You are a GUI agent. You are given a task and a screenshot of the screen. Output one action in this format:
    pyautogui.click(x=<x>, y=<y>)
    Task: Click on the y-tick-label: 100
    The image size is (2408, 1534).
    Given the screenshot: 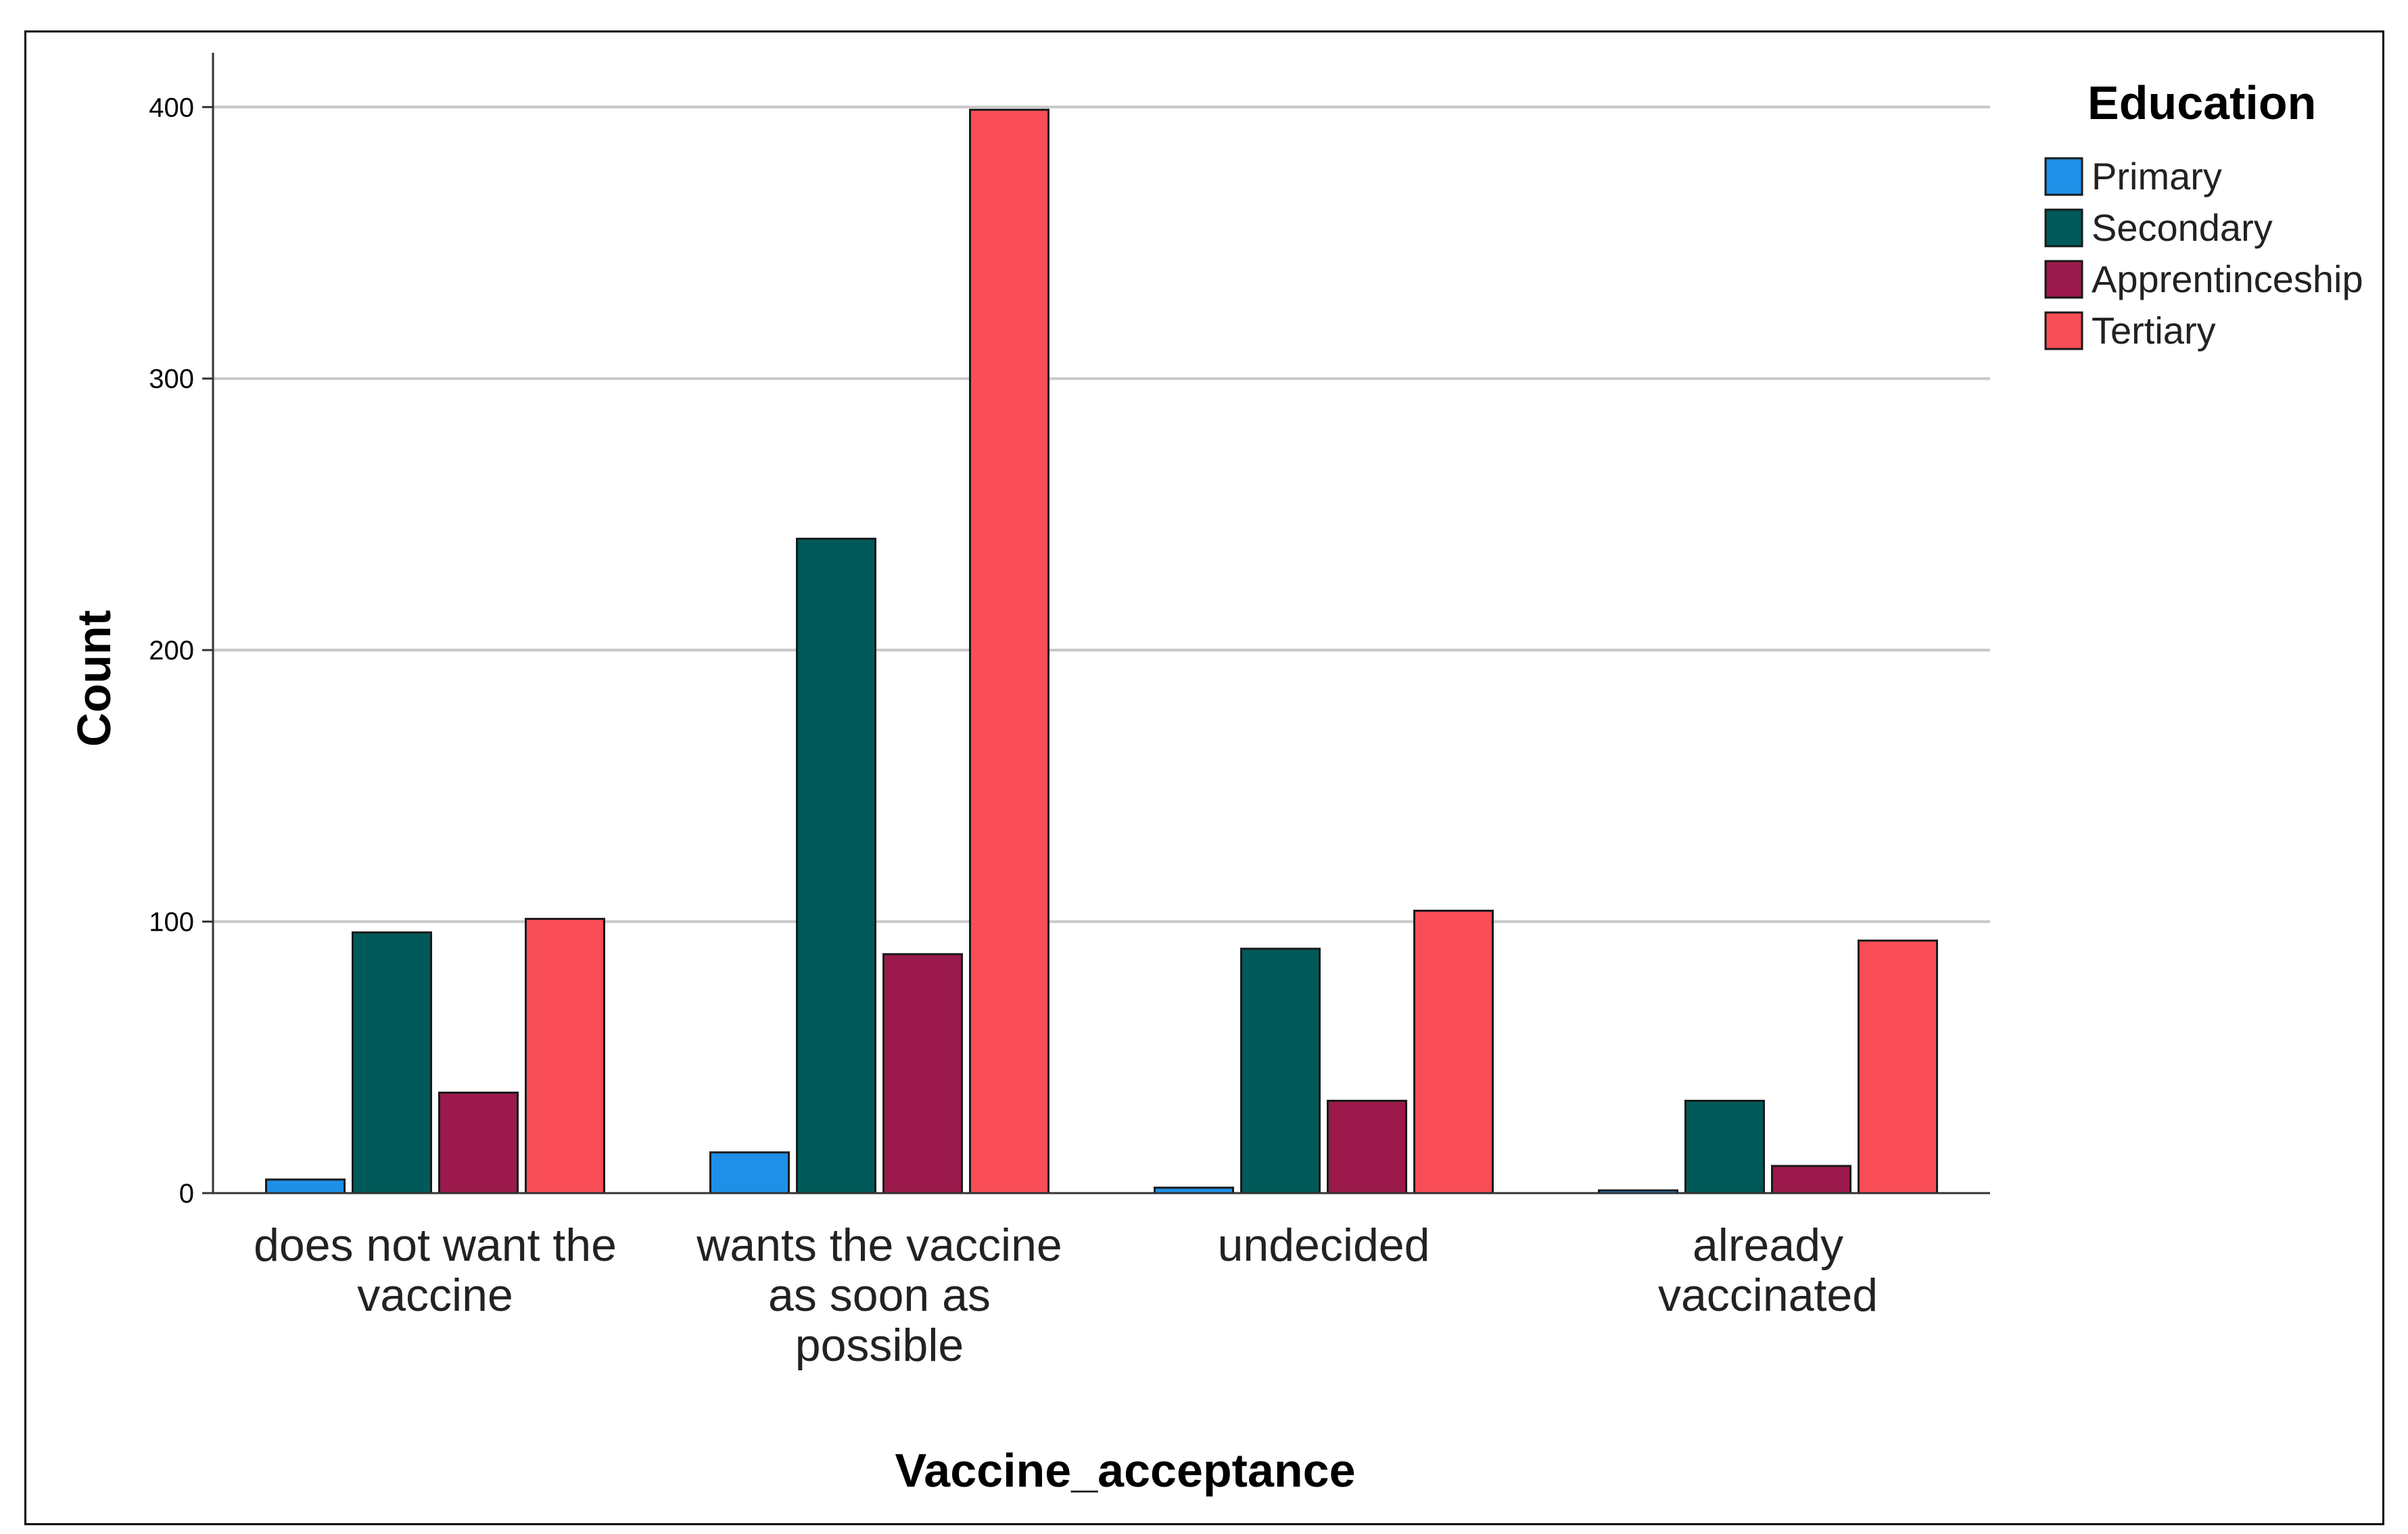 What is the action you would take?
    pyautogui.click(x=171, y=923)
    